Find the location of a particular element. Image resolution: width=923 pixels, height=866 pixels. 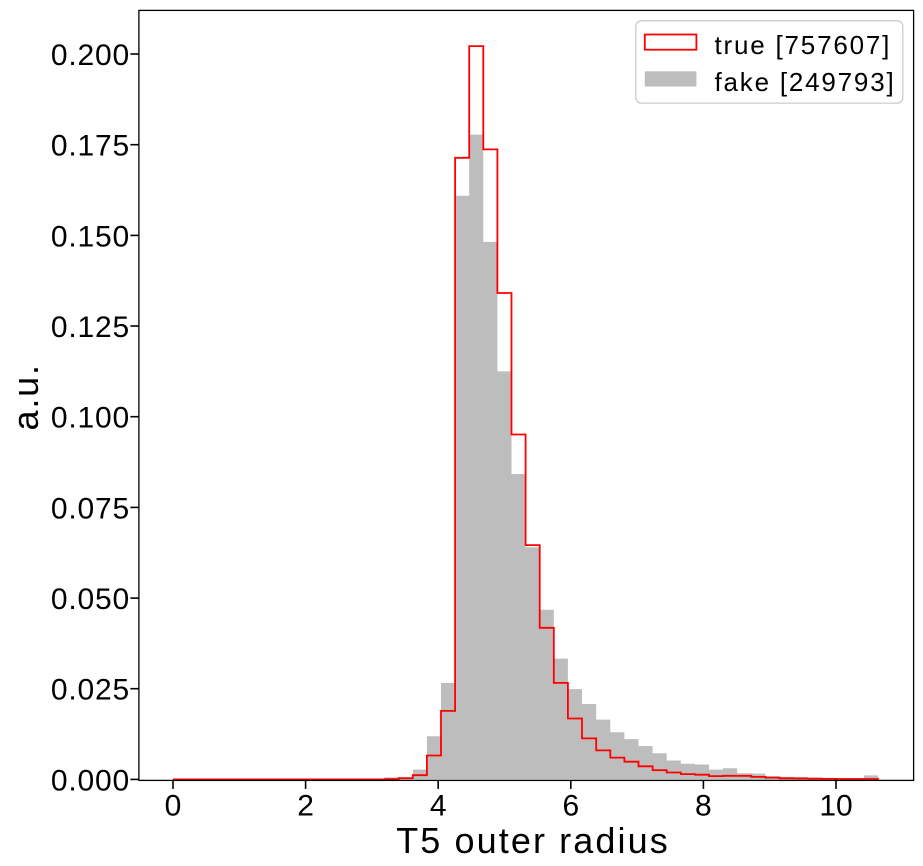

svg-text: 6 is located at coordinates (570, 806).